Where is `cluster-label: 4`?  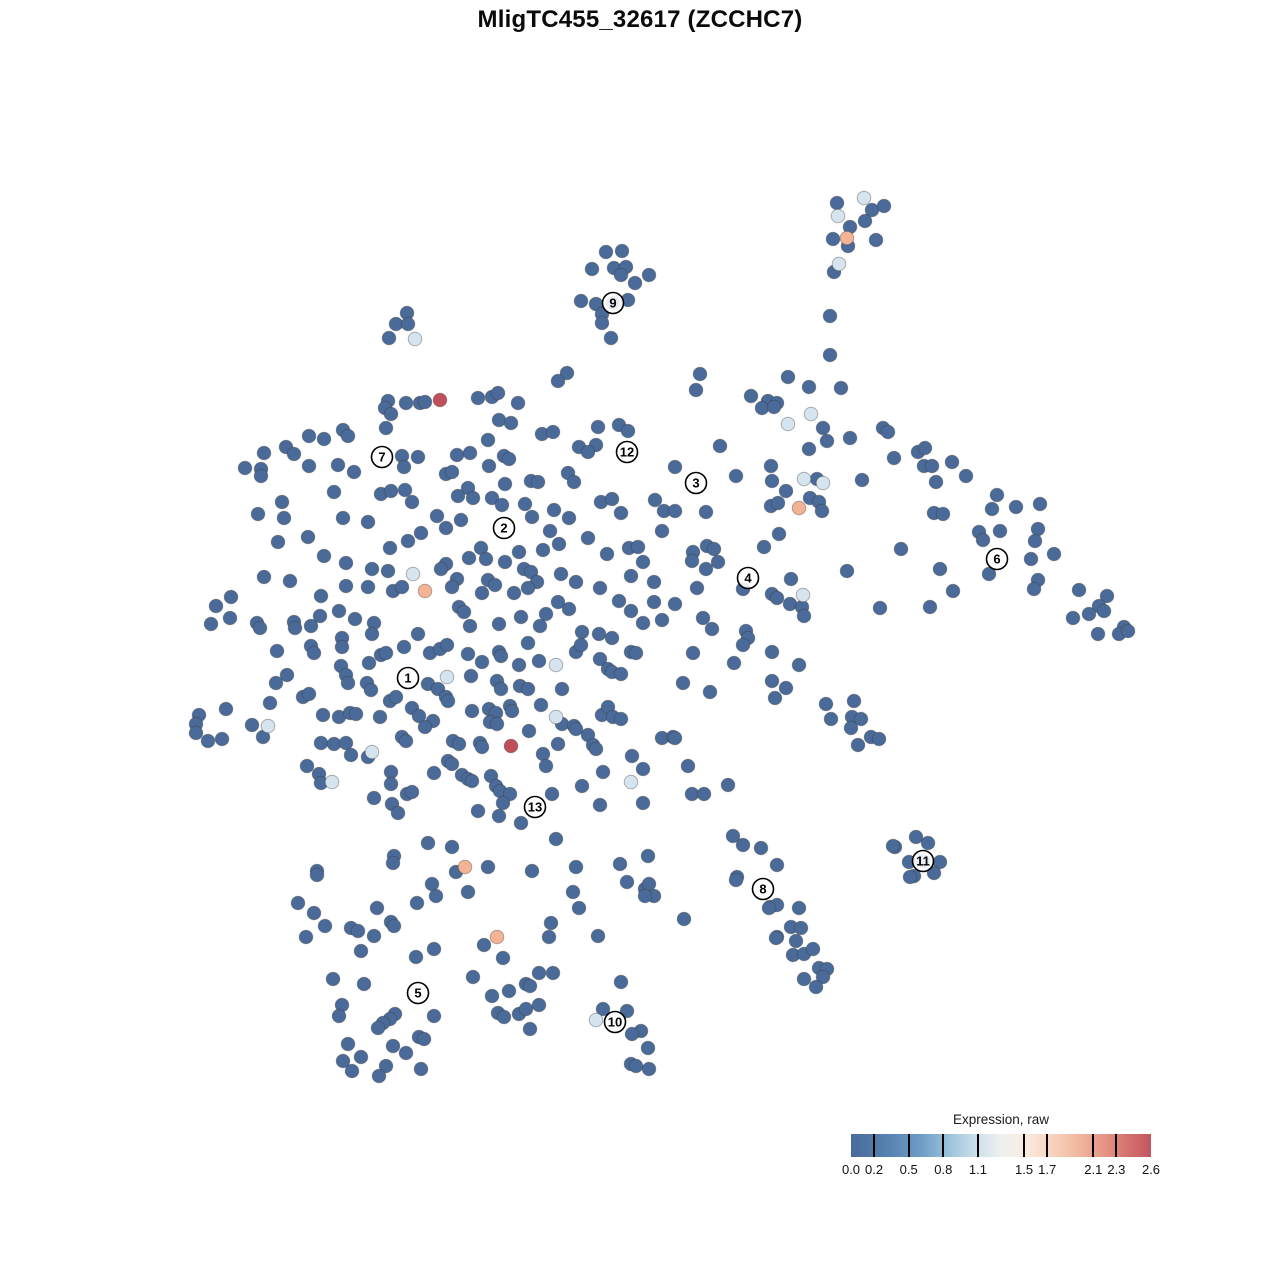
cluster-label: 4 is located at coordinates (748, 578).